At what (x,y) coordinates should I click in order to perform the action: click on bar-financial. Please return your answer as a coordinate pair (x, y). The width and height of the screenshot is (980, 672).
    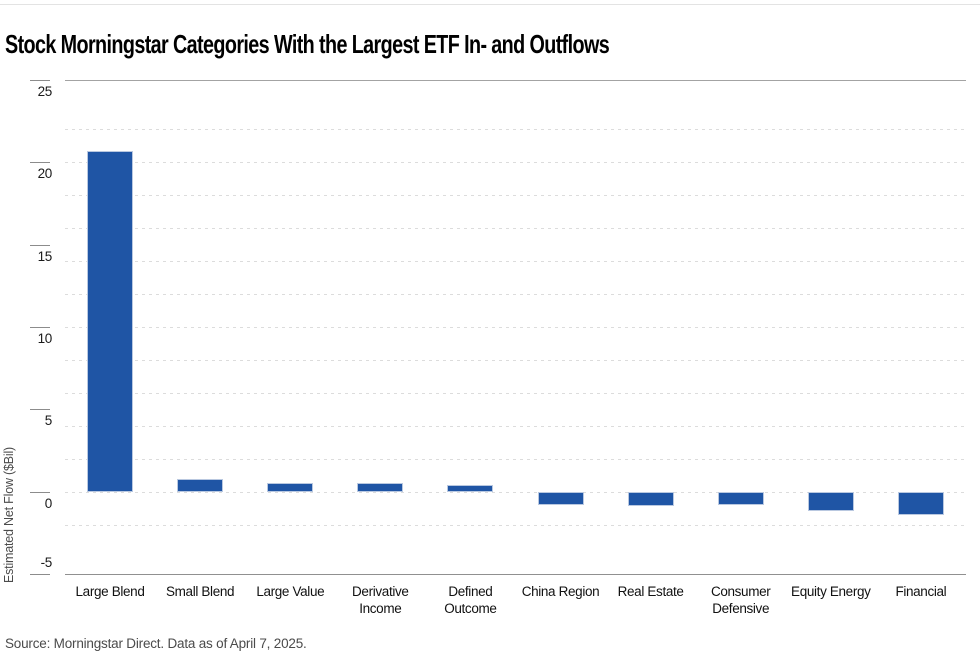
    Looking at the image, I should click on (920, 503).